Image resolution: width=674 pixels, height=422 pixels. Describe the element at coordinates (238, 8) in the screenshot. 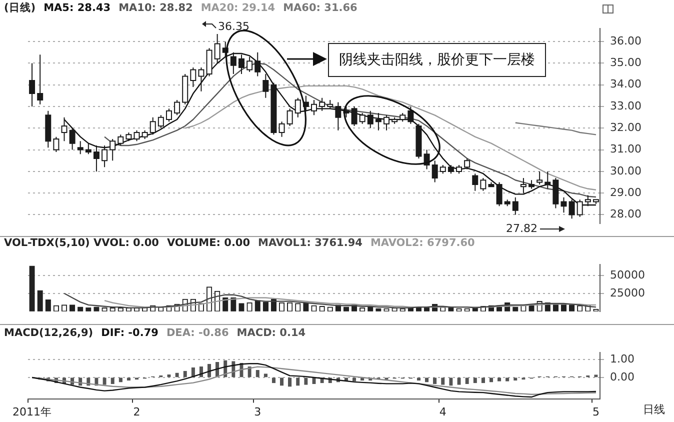

I see `text: MA20: 29.14` at that location.